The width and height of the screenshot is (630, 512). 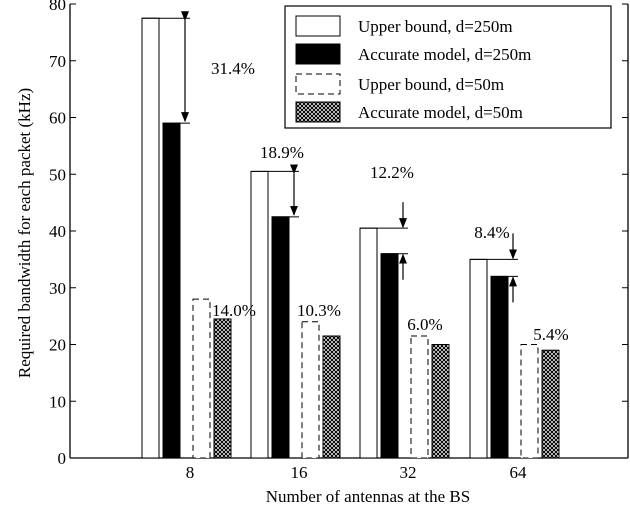 What do you see at coordinates (431, 84) in the screenshot?
I see `legend-label-upper-bound-50: Upper bound, d=50m` at bounding box center [431, 84].